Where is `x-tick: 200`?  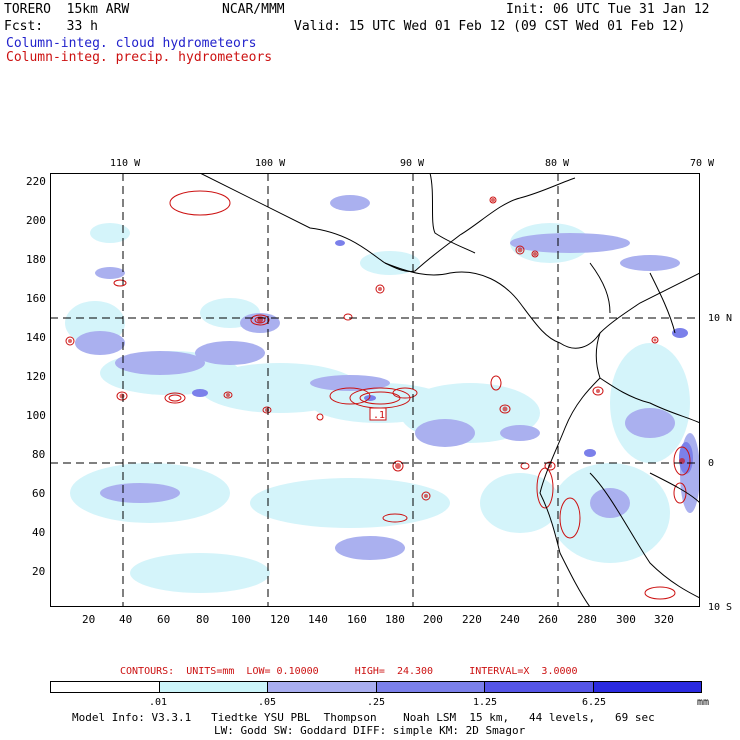
x-tick: 200 is located at coordinates (433, 619).